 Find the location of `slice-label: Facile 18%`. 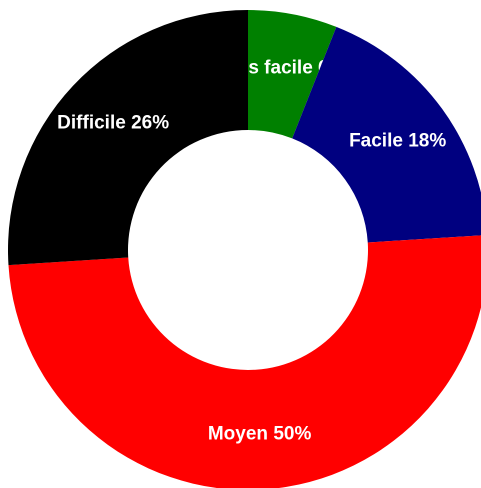

slice-label: Facile 18% is located at coordinates (397, 140).